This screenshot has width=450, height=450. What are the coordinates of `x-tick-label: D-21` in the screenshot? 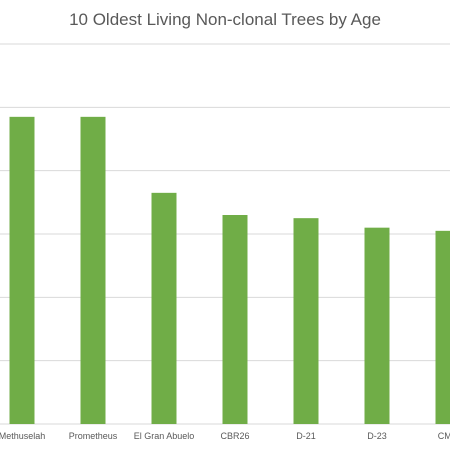 It's located at (306, 436).